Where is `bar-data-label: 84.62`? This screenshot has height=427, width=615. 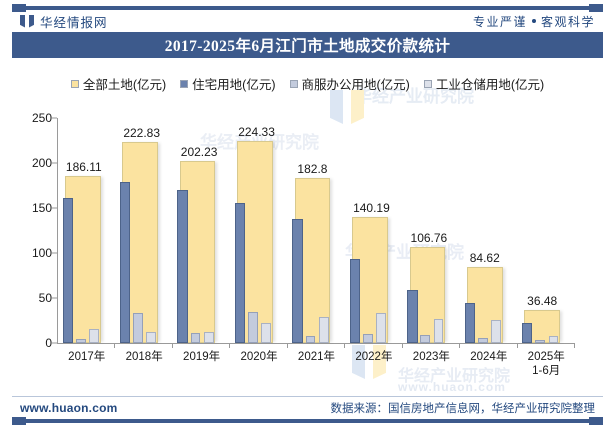 bar-data-label: 84.62 is located at coordinates (484, 257).